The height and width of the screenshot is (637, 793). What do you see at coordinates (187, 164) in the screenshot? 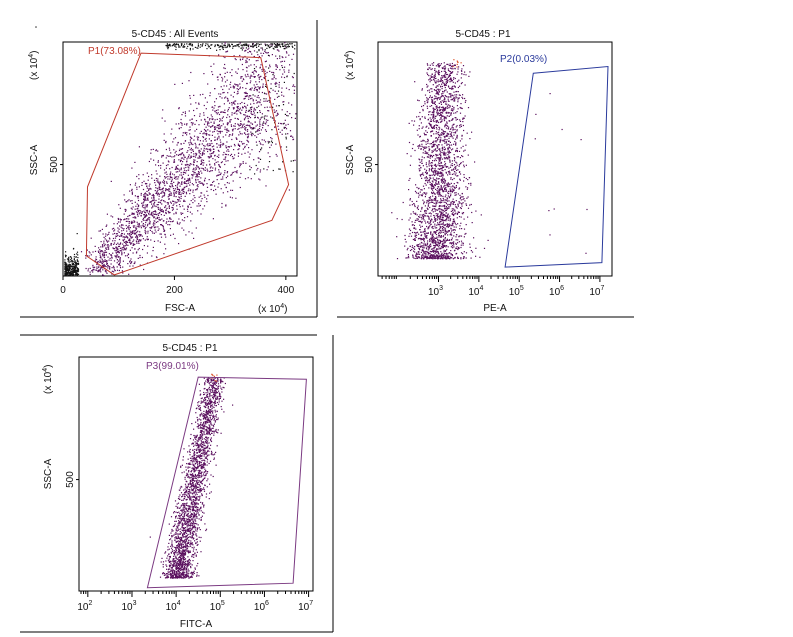
I see `gate-polygon-p1` at bounding box center [187, 164].